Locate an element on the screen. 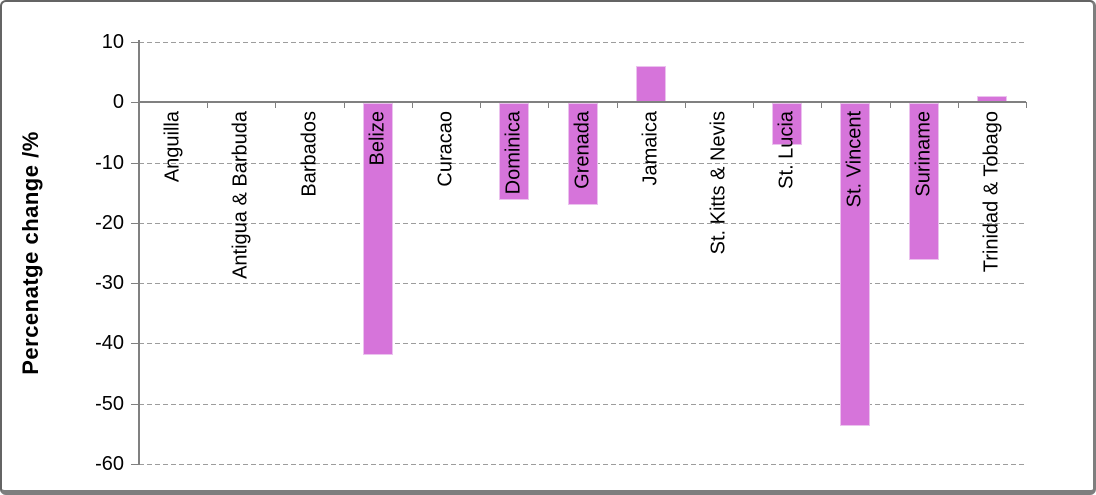  category-label-grenada: Grenada is located at coordinates (582, 150).